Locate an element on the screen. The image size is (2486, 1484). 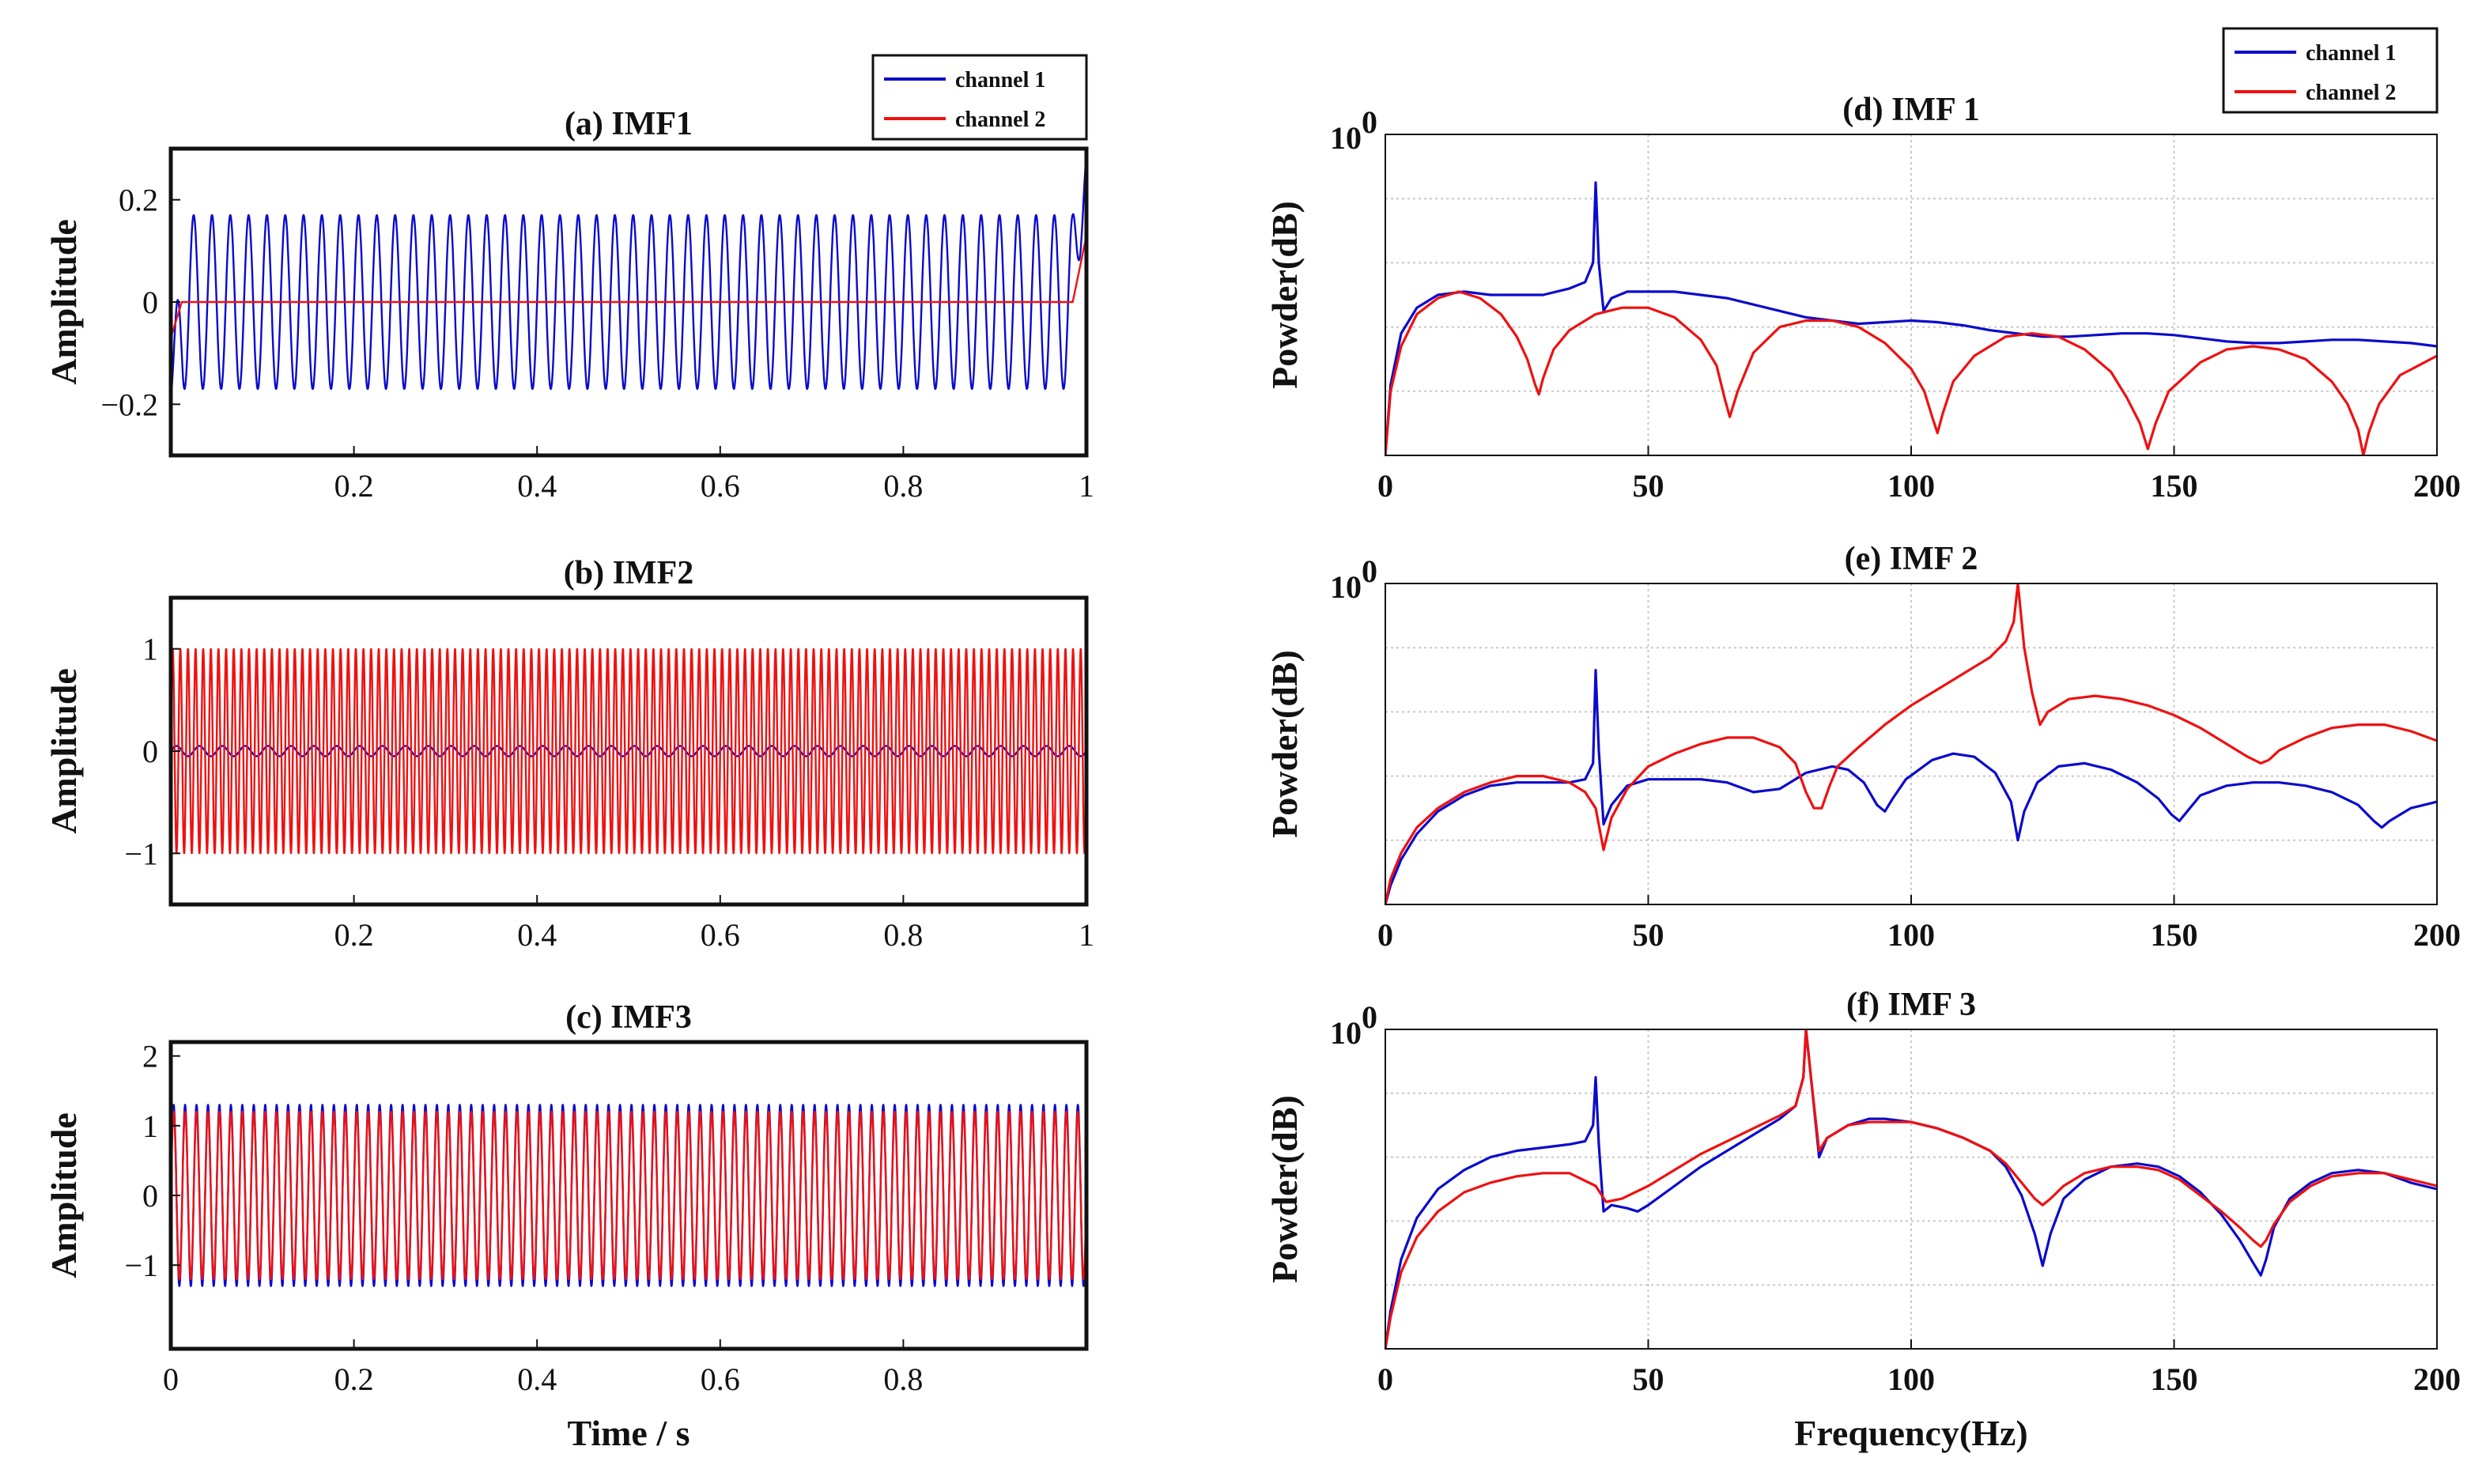
x-axis-label: Frequency(Hz) is located at coordinates (1911, 1433).